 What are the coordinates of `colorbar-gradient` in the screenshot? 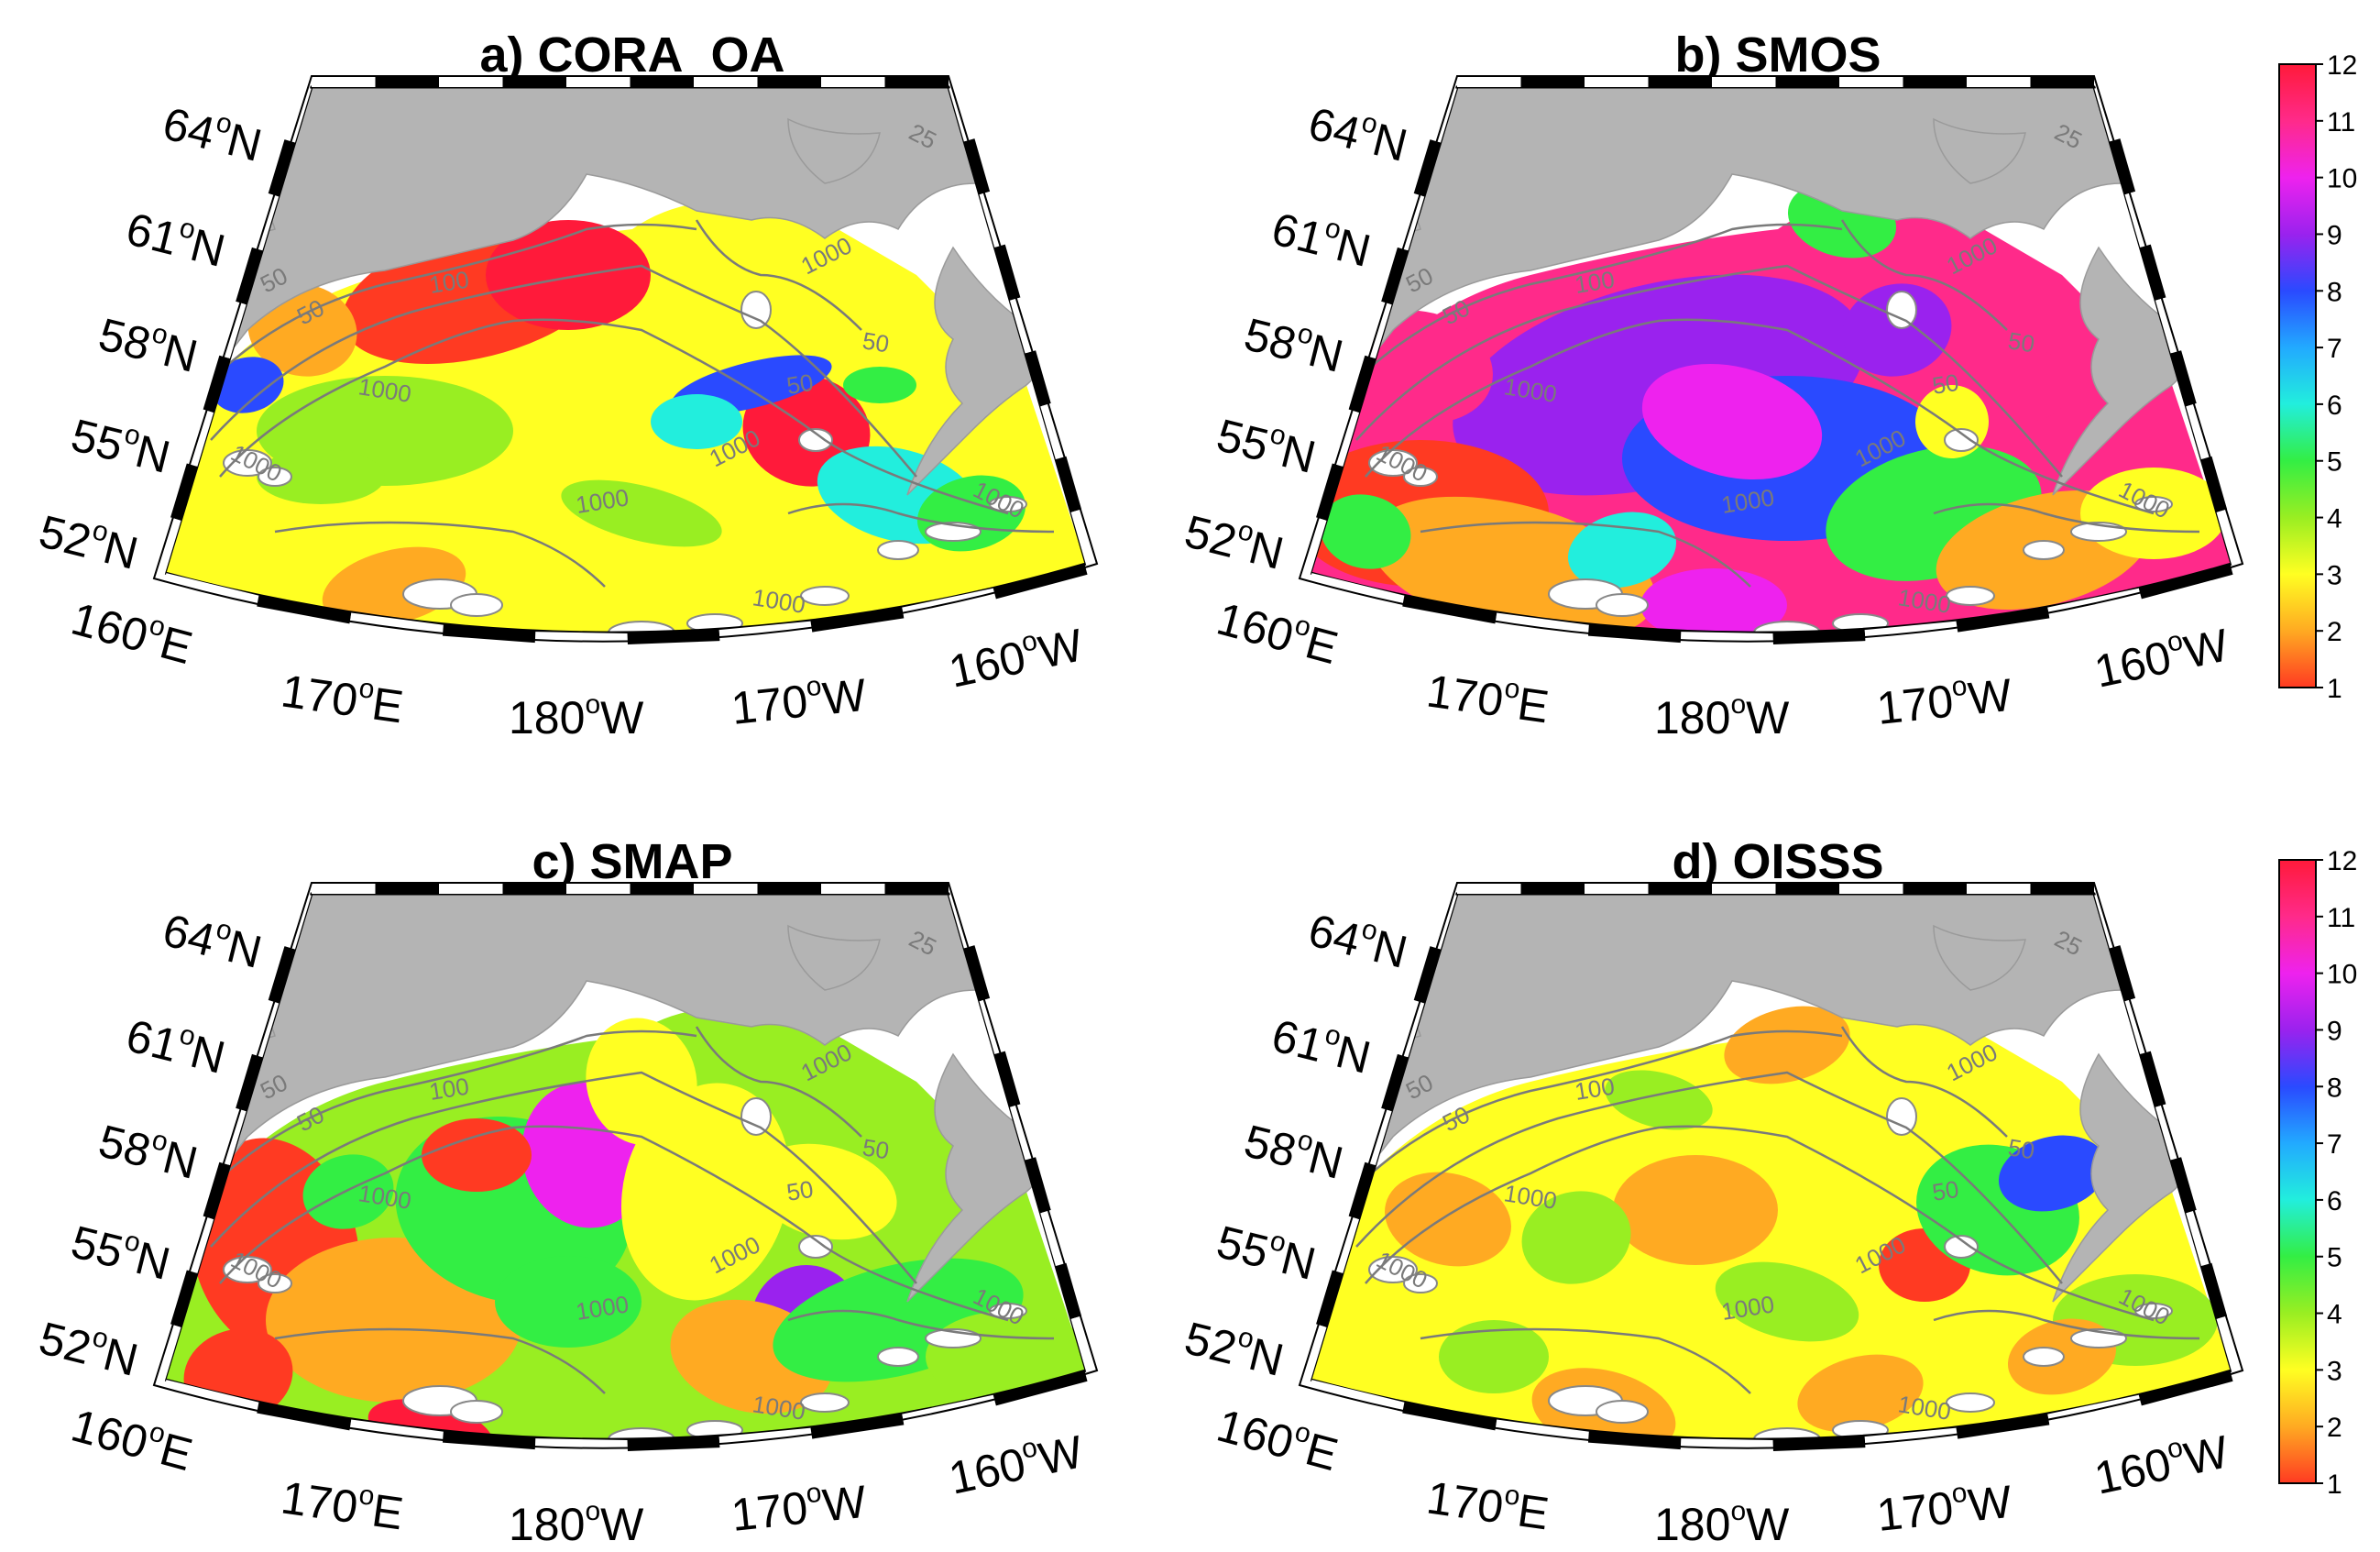 It's located at (2297, 375).